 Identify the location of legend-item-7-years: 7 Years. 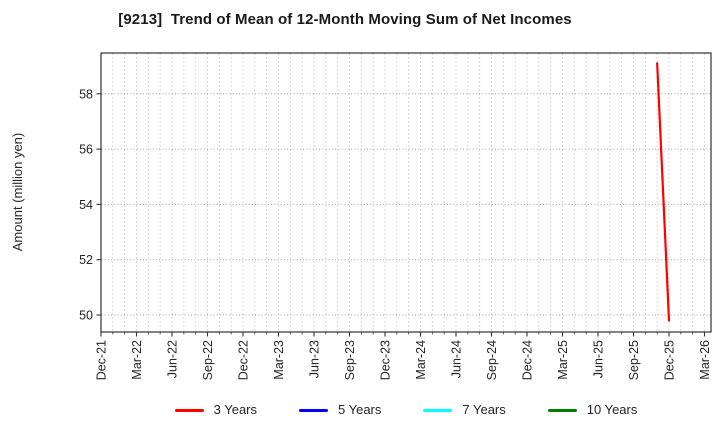
(464, 409).